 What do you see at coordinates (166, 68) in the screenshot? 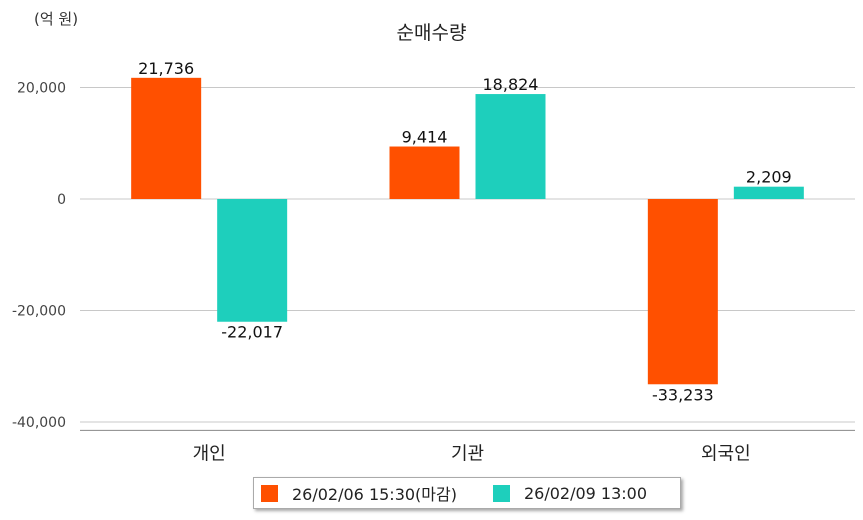
I see `data-label: 21,736` at bounding box center [166, 68].